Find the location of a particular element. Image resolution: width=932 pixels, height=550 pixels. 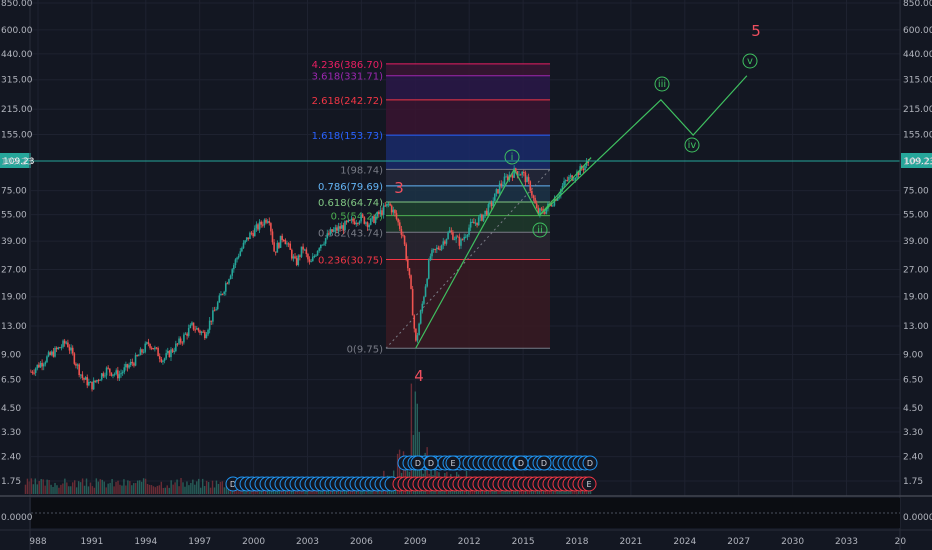

y-tick-label-right: 215.00 is located at coordinates (917, 110).